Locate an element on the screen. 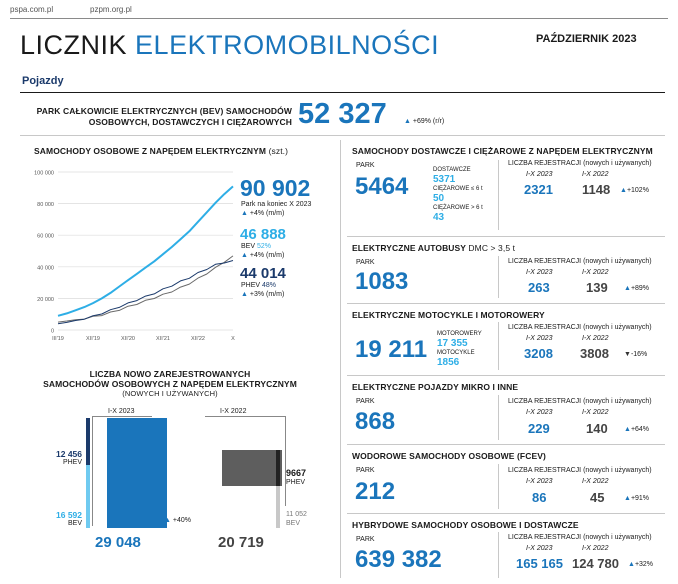 This screenshot has height=584, width=678. micro-park-label: PARK is located at coordinates (365, 401).